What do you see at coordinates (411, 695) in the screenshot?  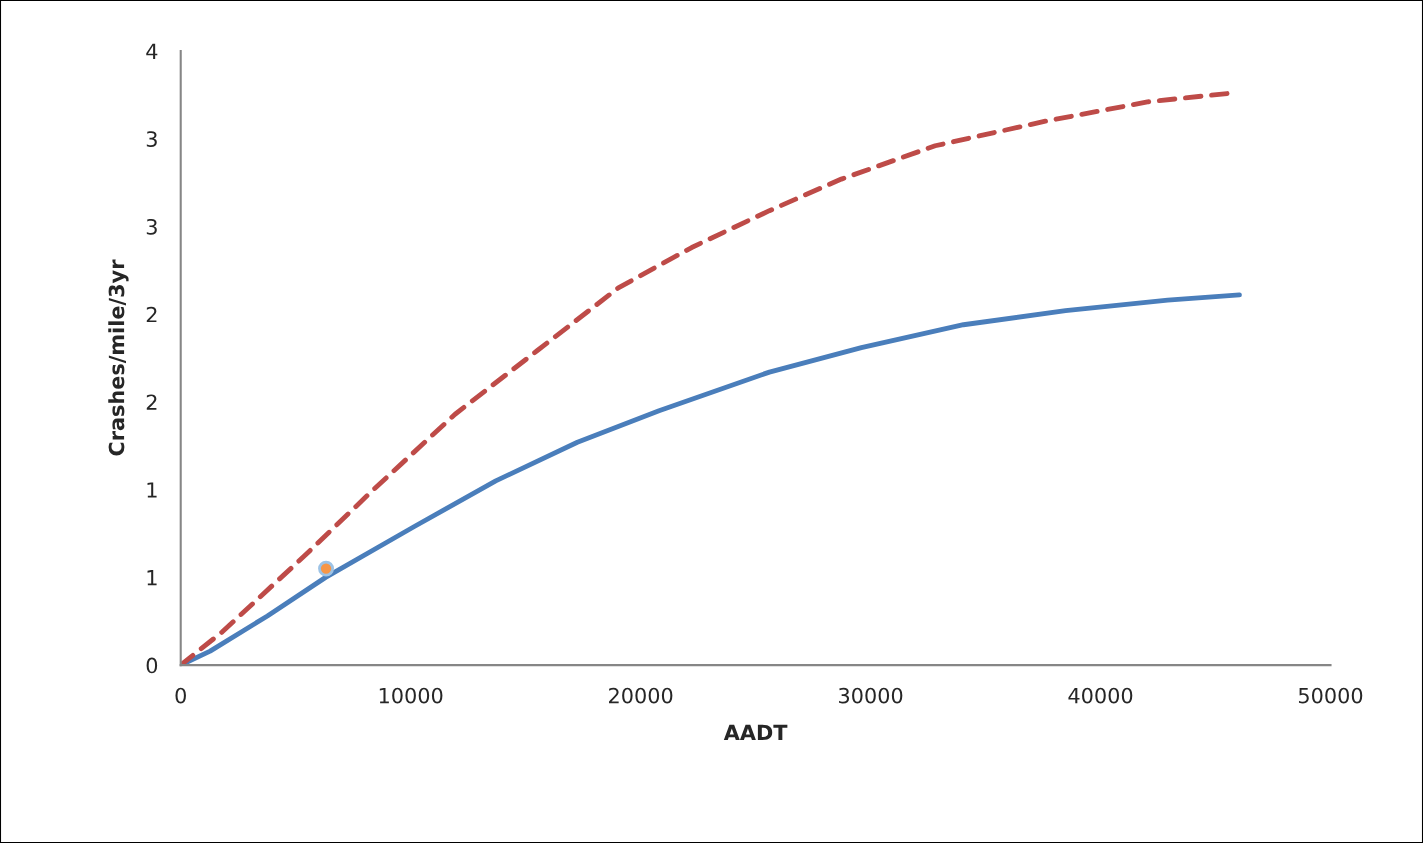 I see `x-tick-label: 10000` at bounding box center [411, 695].